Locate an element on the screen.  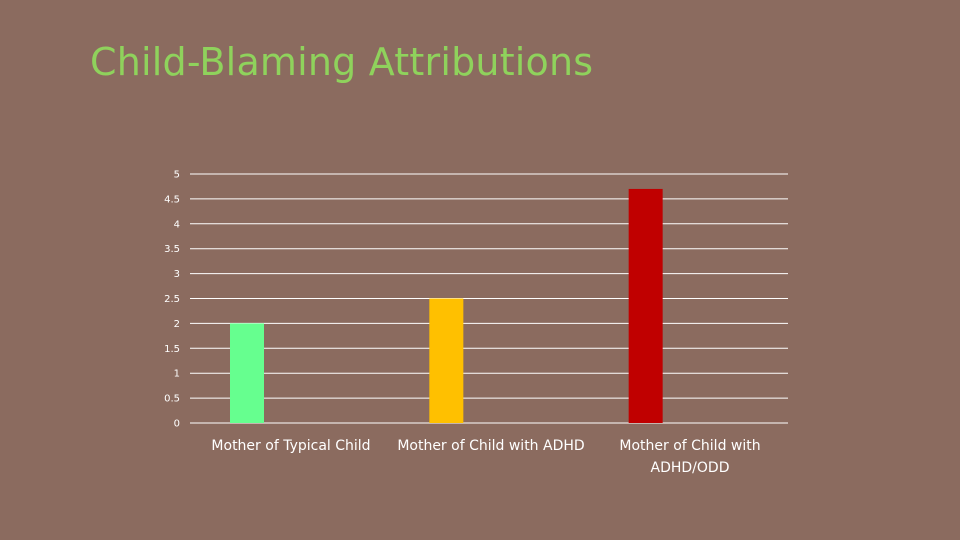
y-tick-label: 3.5 is located at coordinates (172, 249).